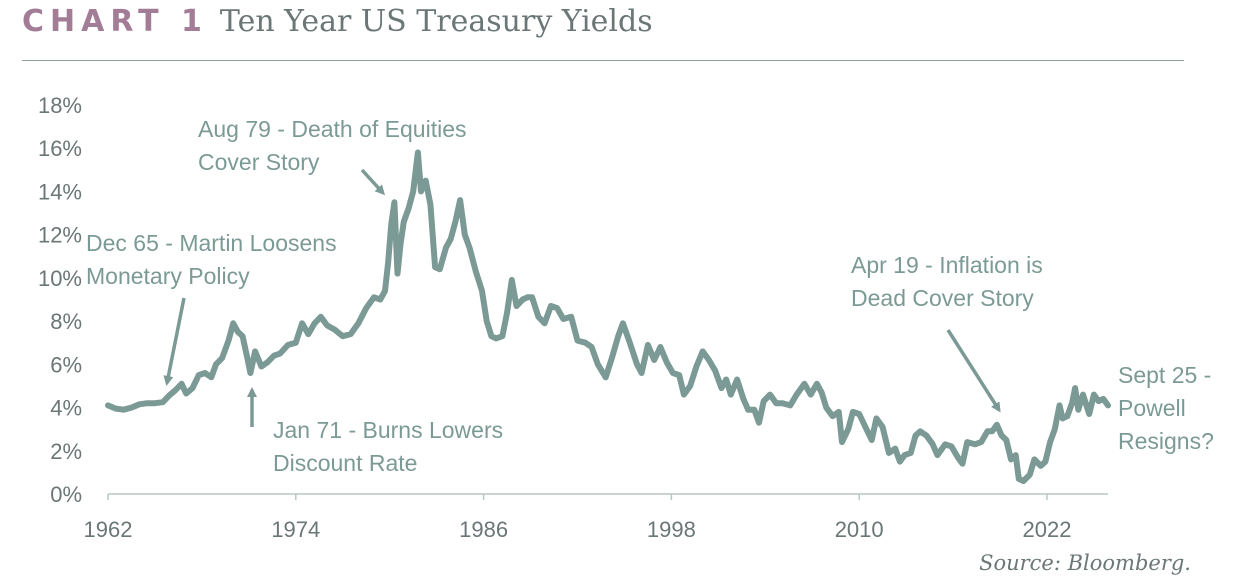 This screenshot has height=585, width=1247. I want to click on x-tick-label: 1998, so click(671, 529).